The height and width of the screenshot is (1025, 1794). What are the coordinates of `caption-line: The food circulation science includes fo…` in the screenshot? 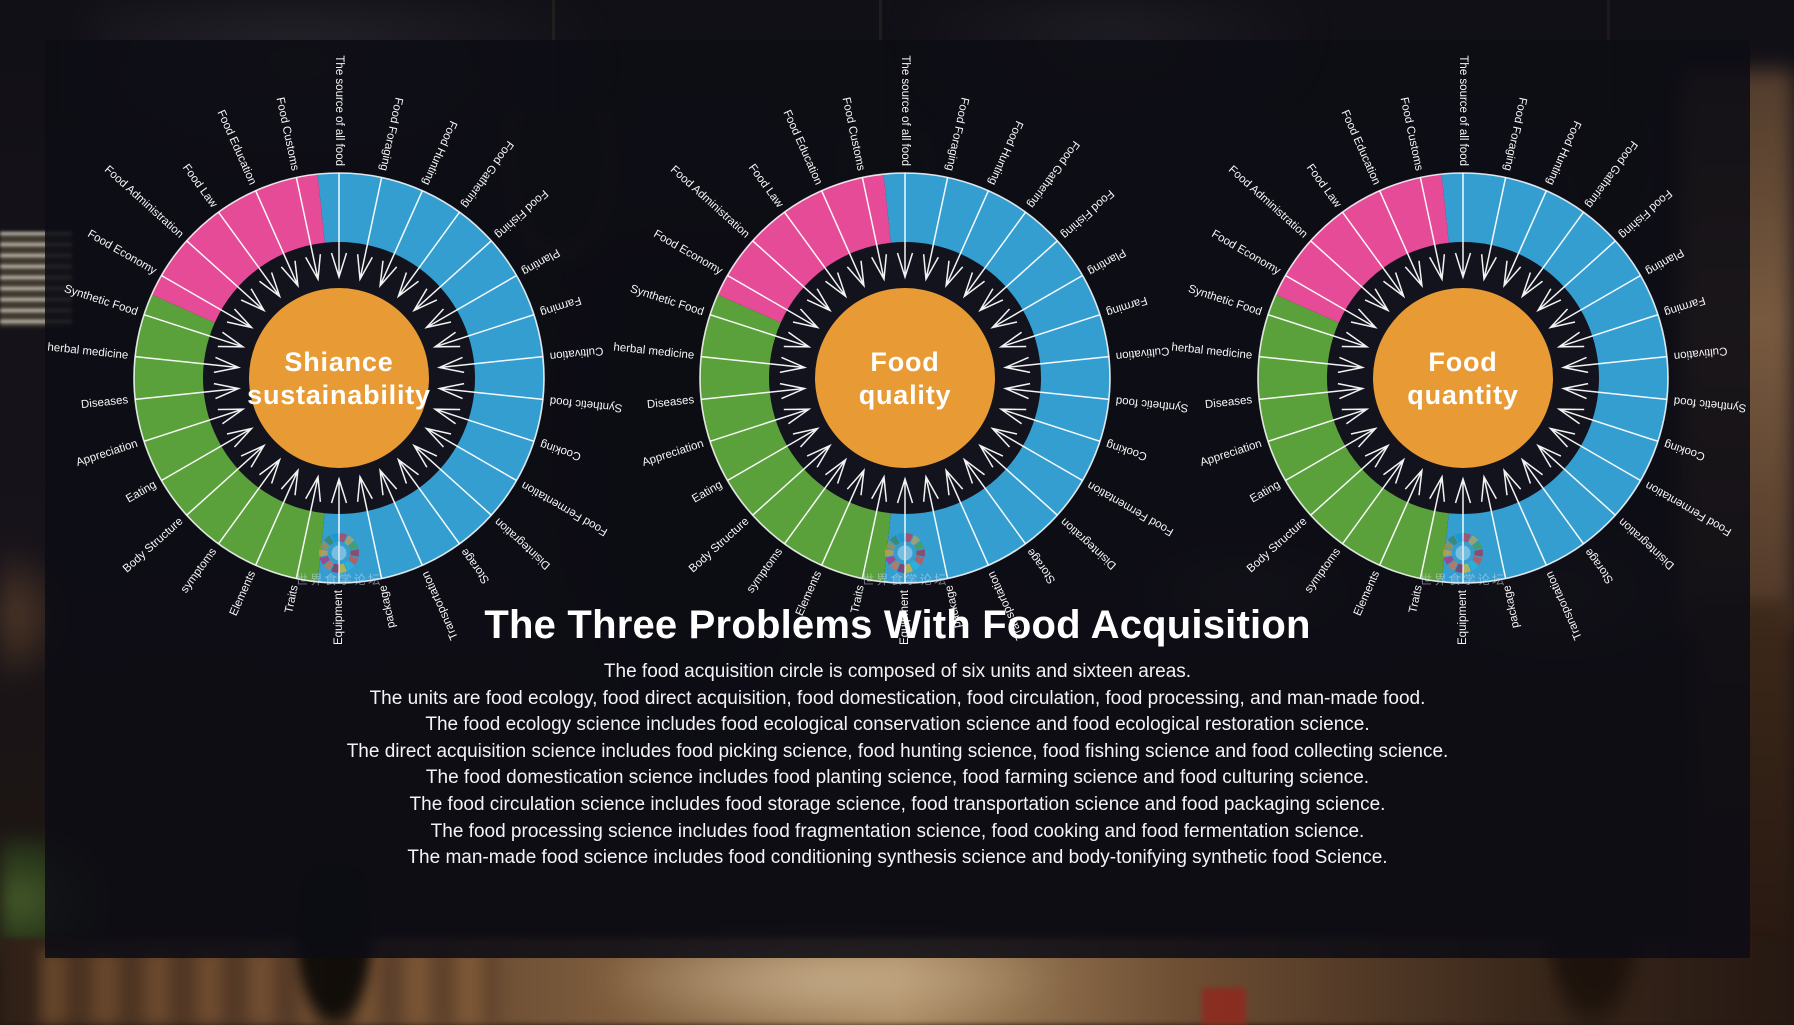 It's located at (897, 804).